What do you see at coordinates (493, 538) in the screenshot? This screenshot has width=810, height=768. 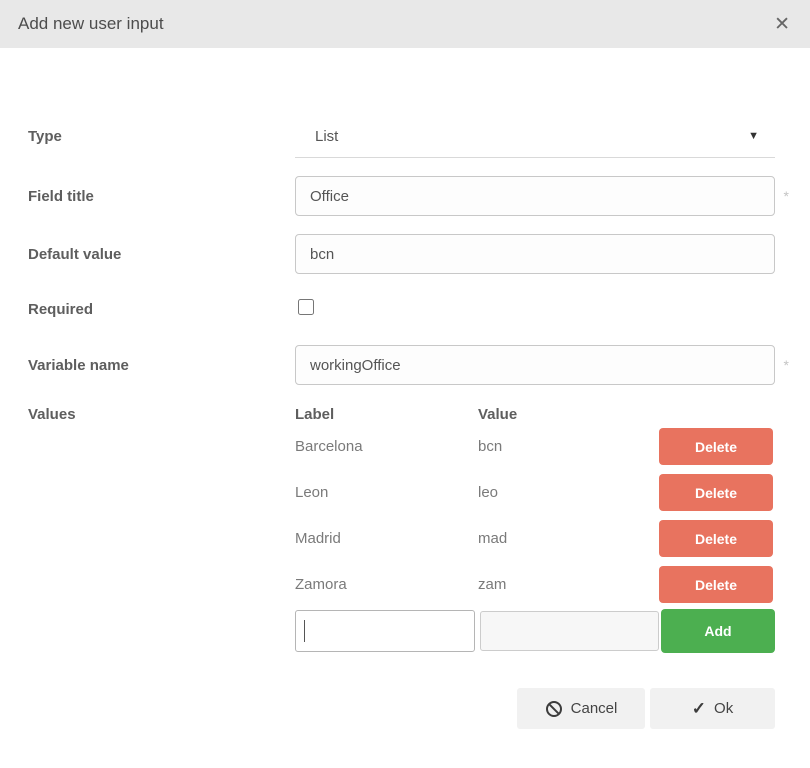 I see `value-row-value: mad` at bounding box center [493, 538].